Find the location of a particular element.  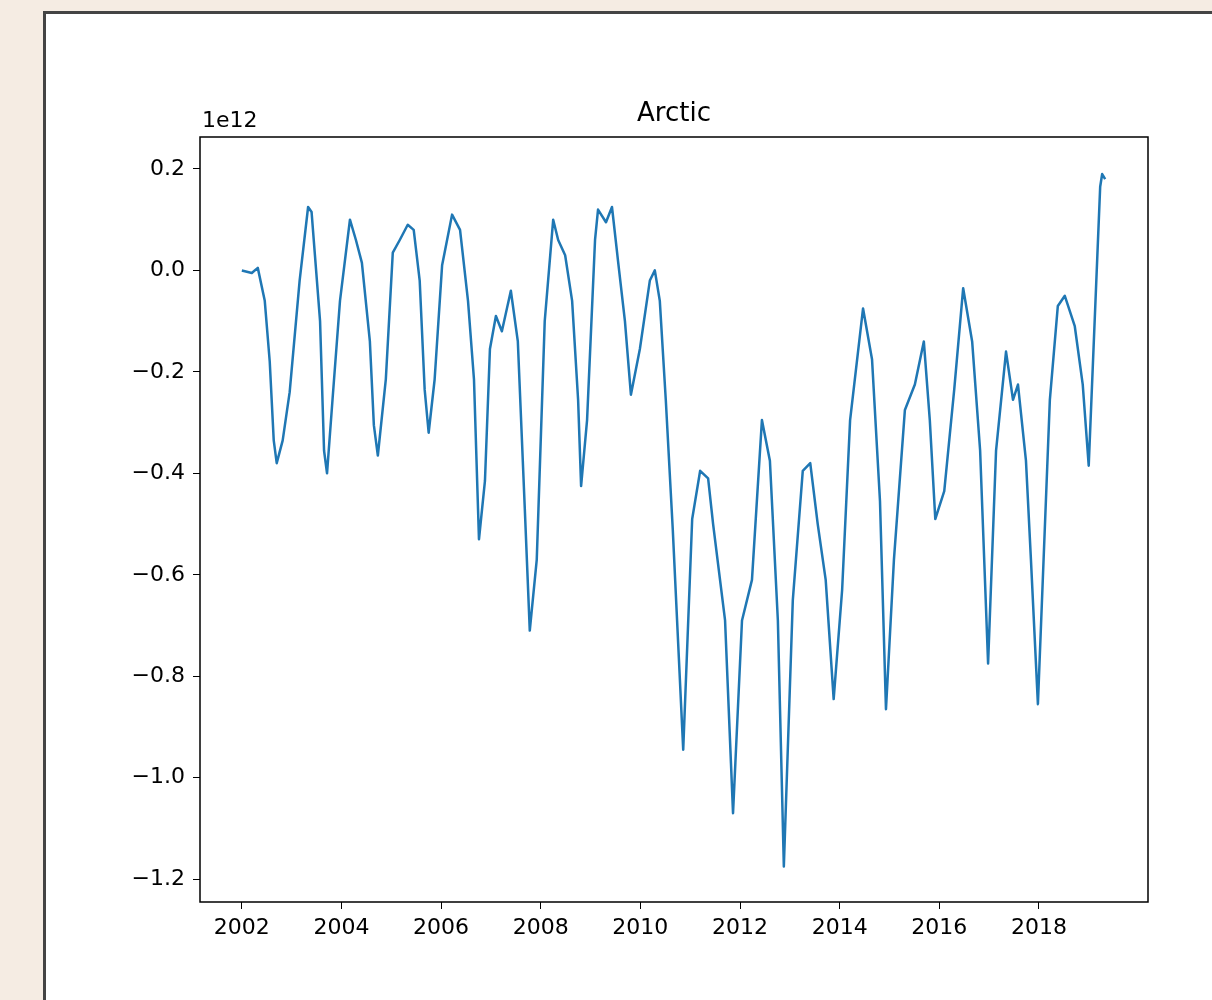

y-tick-label: −0.4 is located at coordinates (158, 472).